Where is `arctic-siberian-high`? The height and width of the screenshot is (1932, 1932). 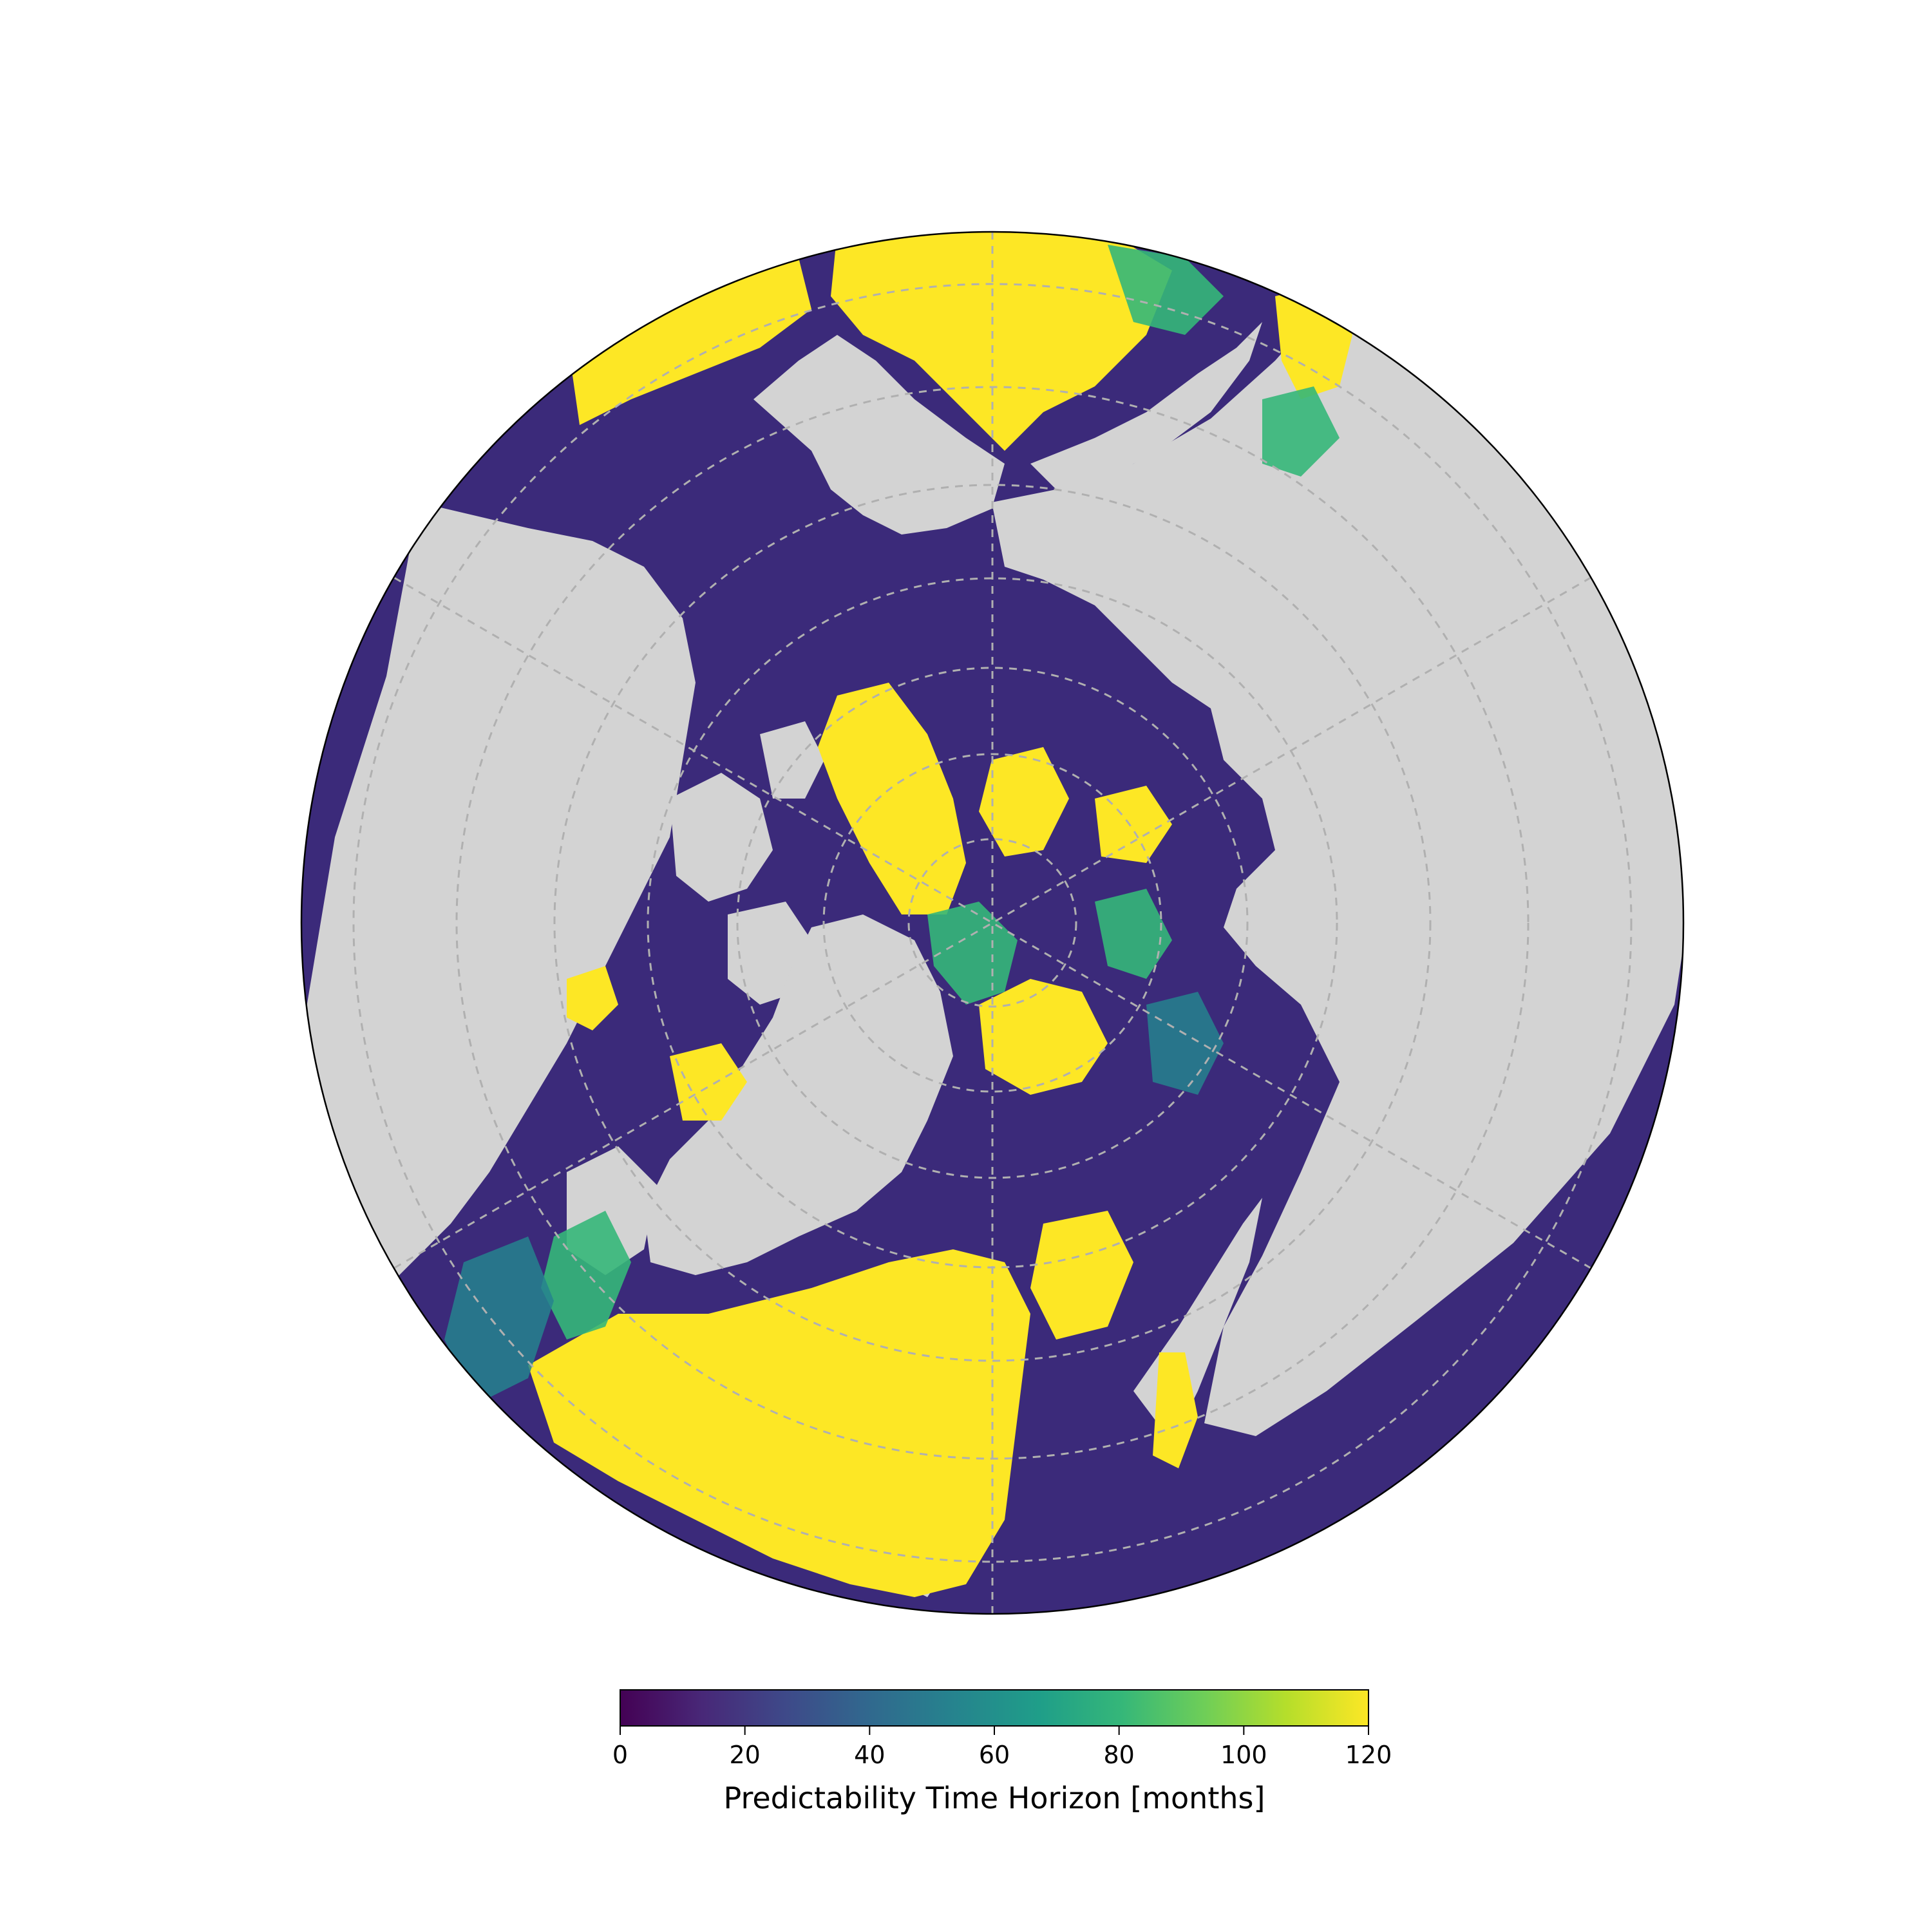
arctic-siberian-high is located at coordinates (1133, 824).